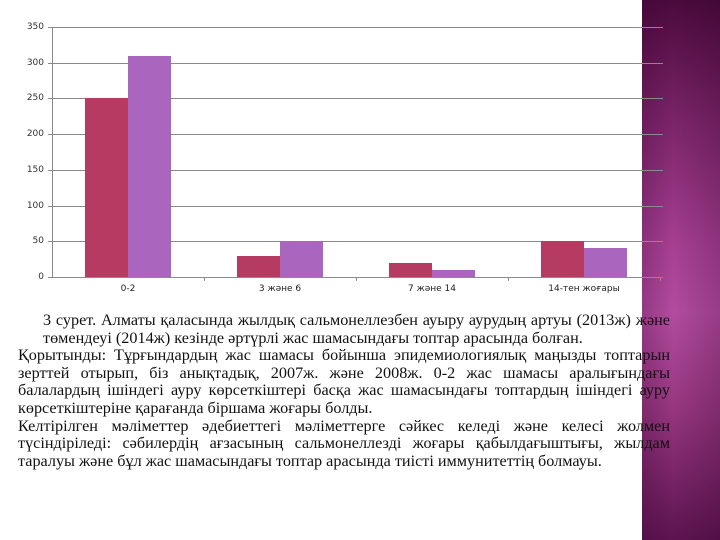 This screenshot has height=540, width=720. Describe the element at coordinates (38, 241) in the screenshot. I see `y-tick-label: 50` at that location.